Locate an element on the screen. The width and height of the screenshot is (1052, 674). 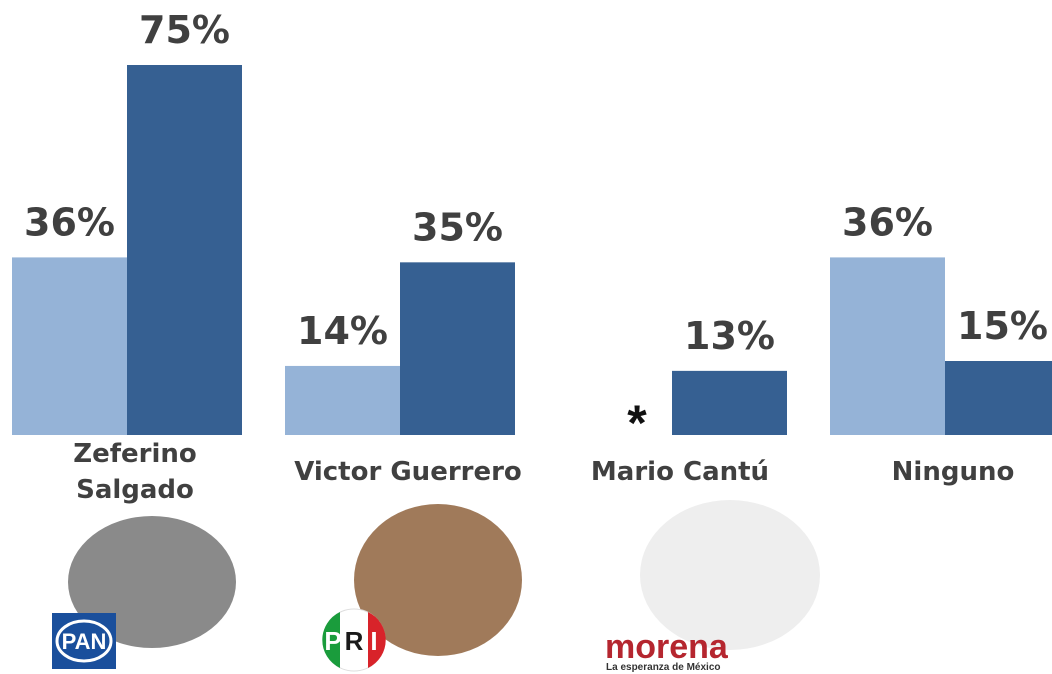
logo-pan-text: PAN is located at coordinates (84, 641).